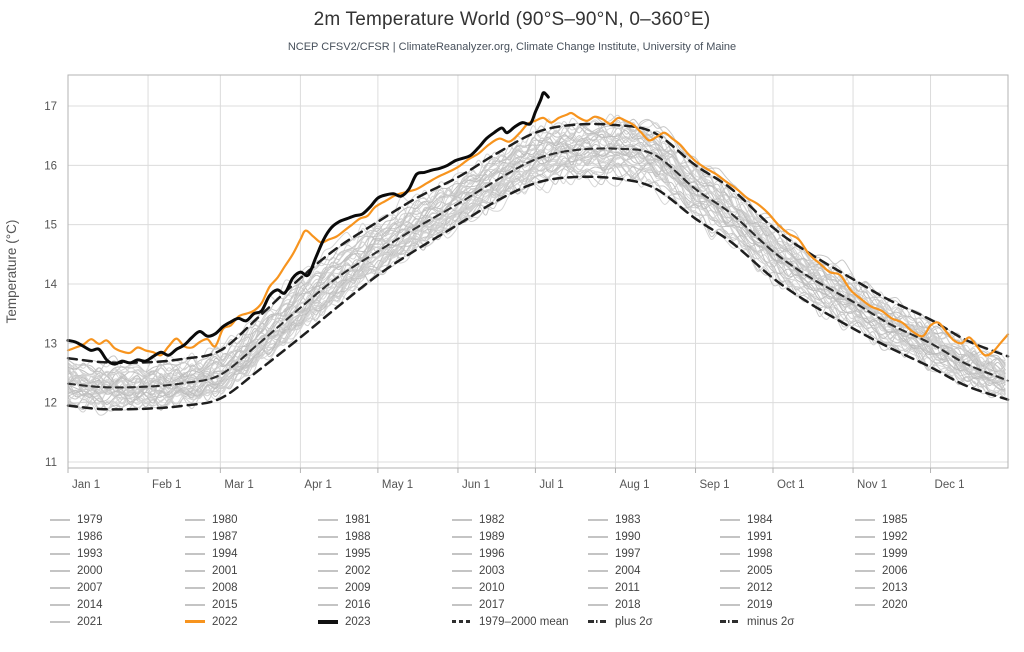 Image resolution: width=1024 pixels, height=652 pixels. What do you see at coordinates (654, 604) in the screenshot?
I see `legend-item-2018: 2018` at bounding box center [654, 604].